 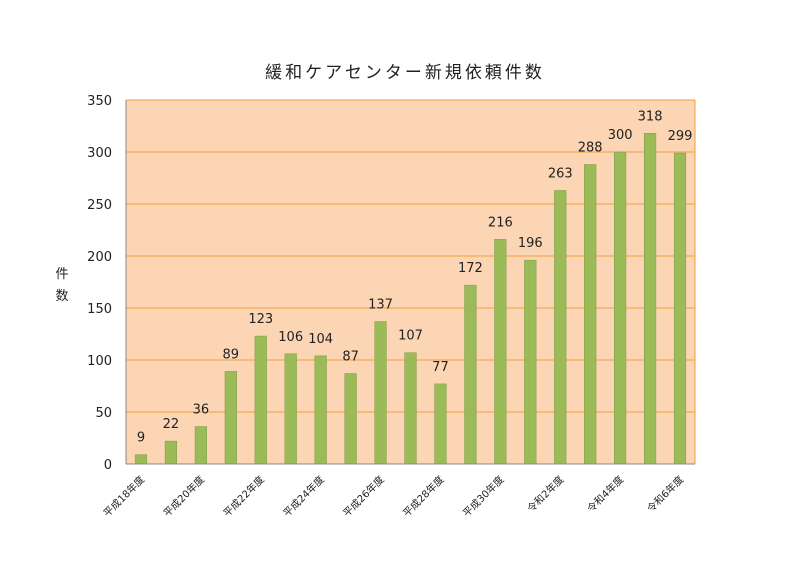 What do you see at coordinates (61, 274) in the screenshot?
I see `y-axis-label-char: 件` at bounding box center [61, 274].